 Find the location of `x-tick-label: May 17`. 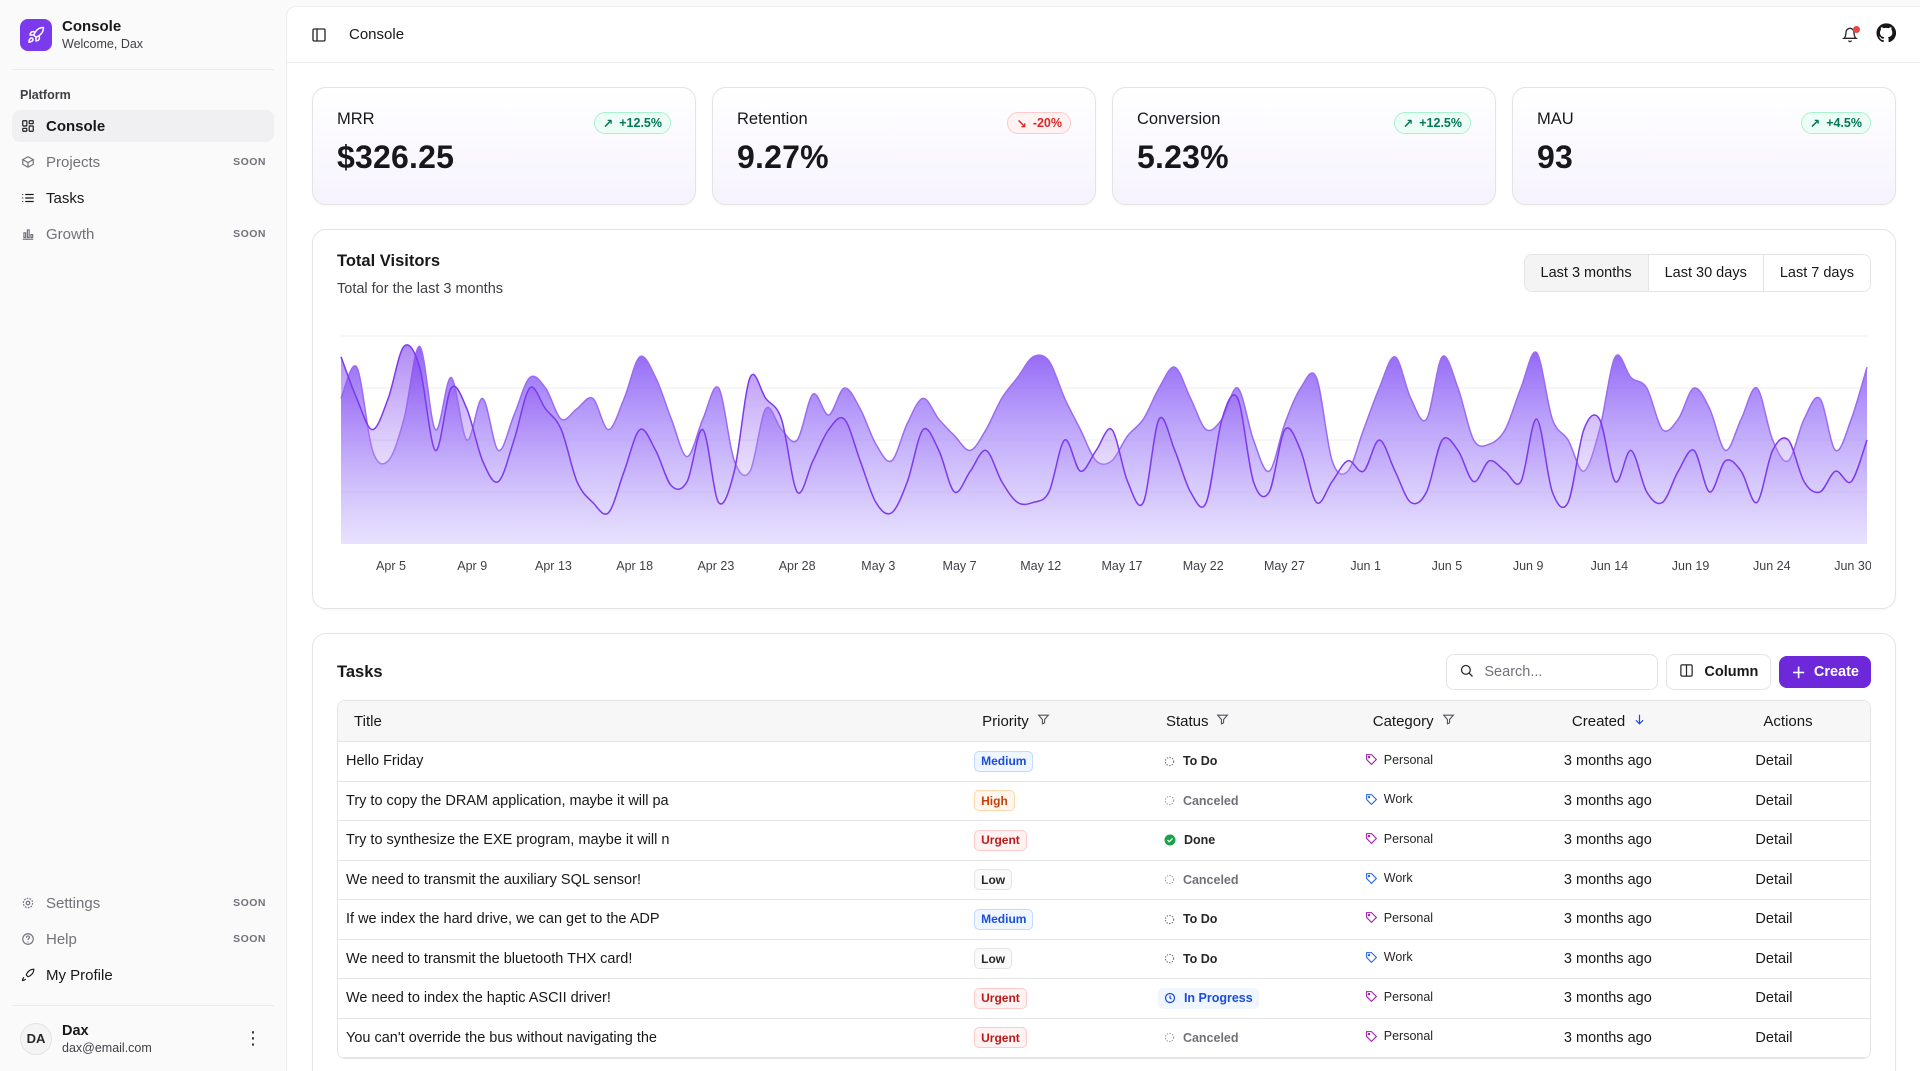

x-tick-label: May 17 is located at coordinates (1122, 566).